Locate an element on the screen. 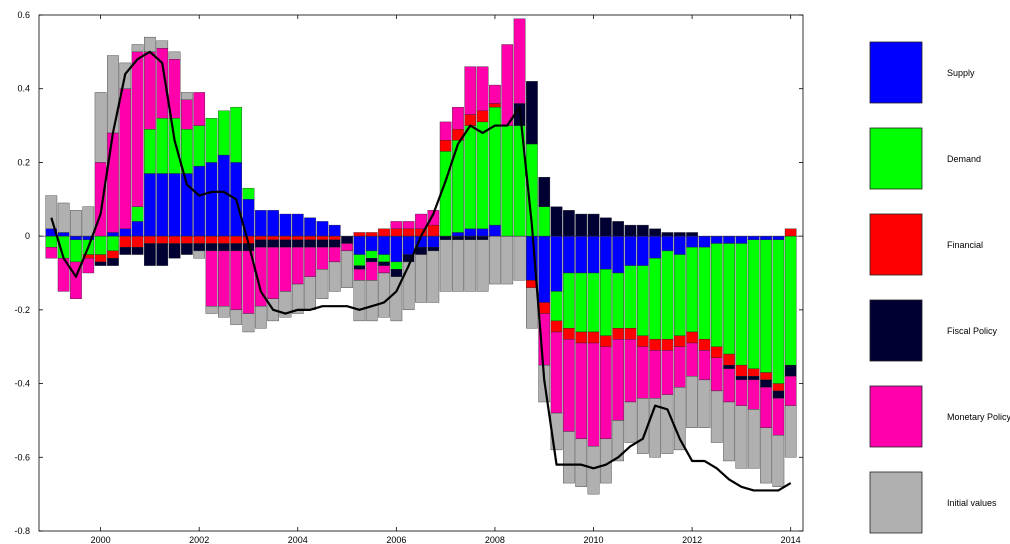  legend-swatch-financial is located at coordinates (896, 244).